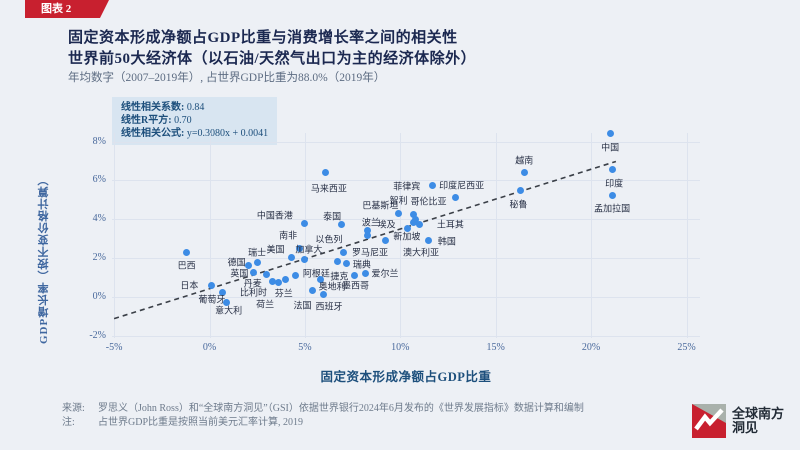 The width and height of the screenshot is (800, 450). What do you see at coordinates (408, 229) in the screenshot?
I see `data-point-新加坡` at bounding box center [408, 229].